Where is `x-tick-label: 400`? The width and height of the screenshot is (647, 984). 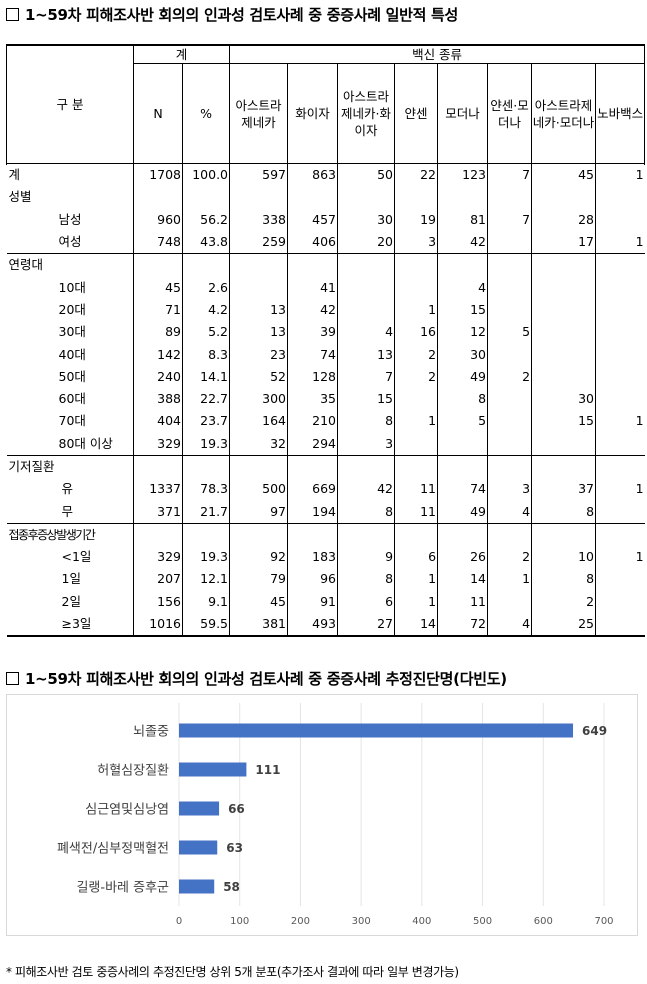
x-tick-label: 400 is located at coordinates (421, 921).